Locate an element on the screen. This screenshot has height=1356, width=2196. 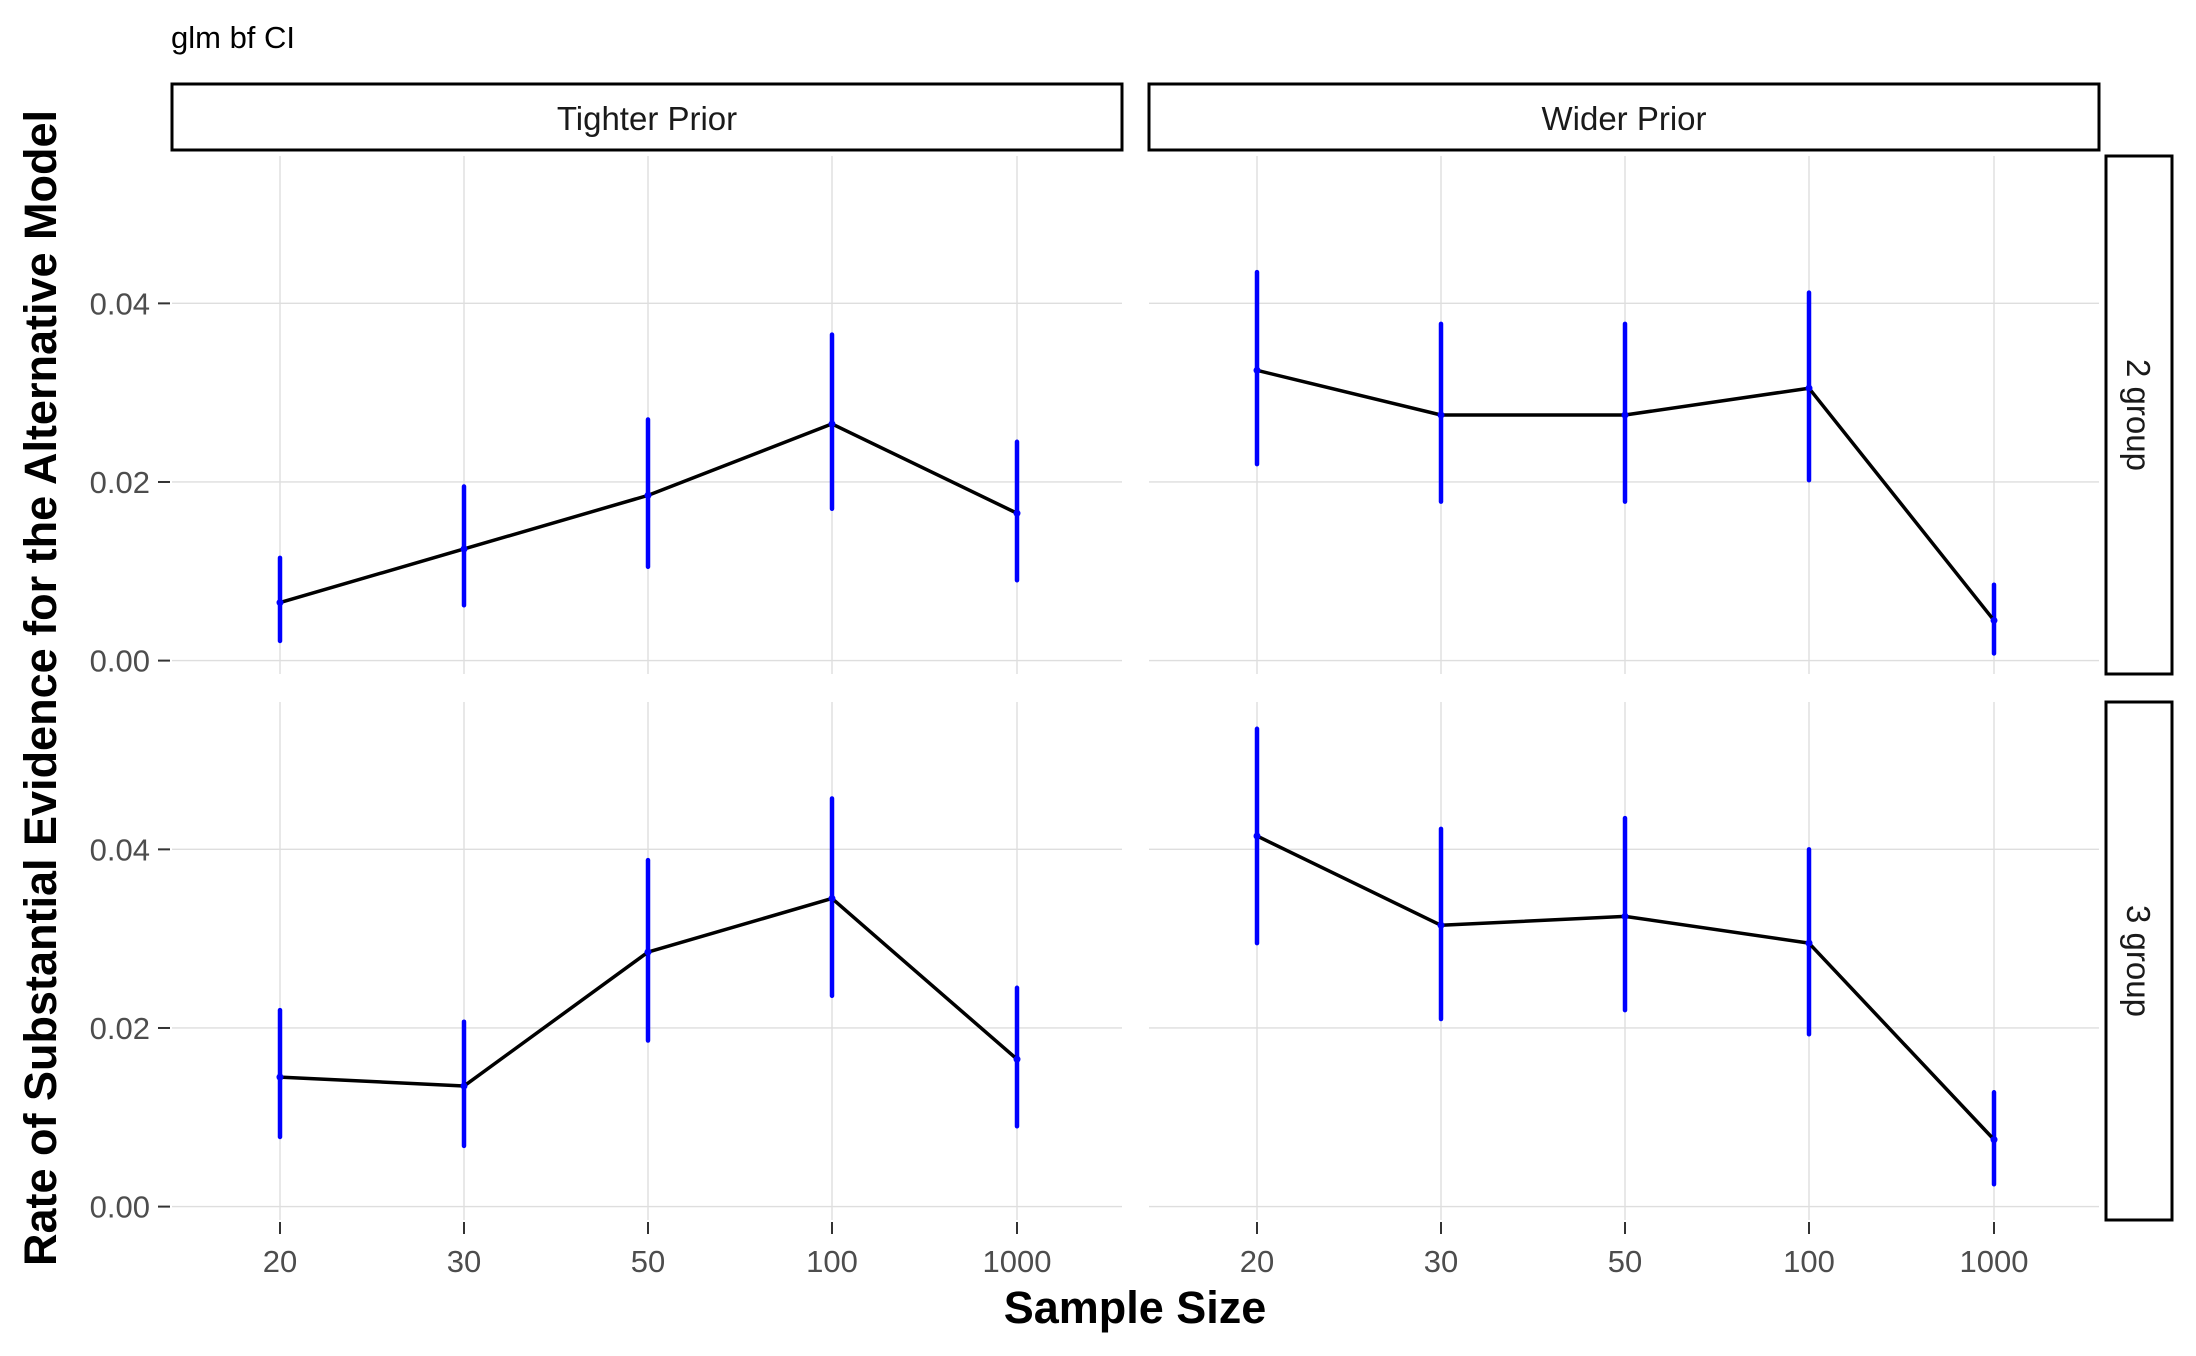
facet-strip-label: Wider Prior is located at coordinates (1623, 118).